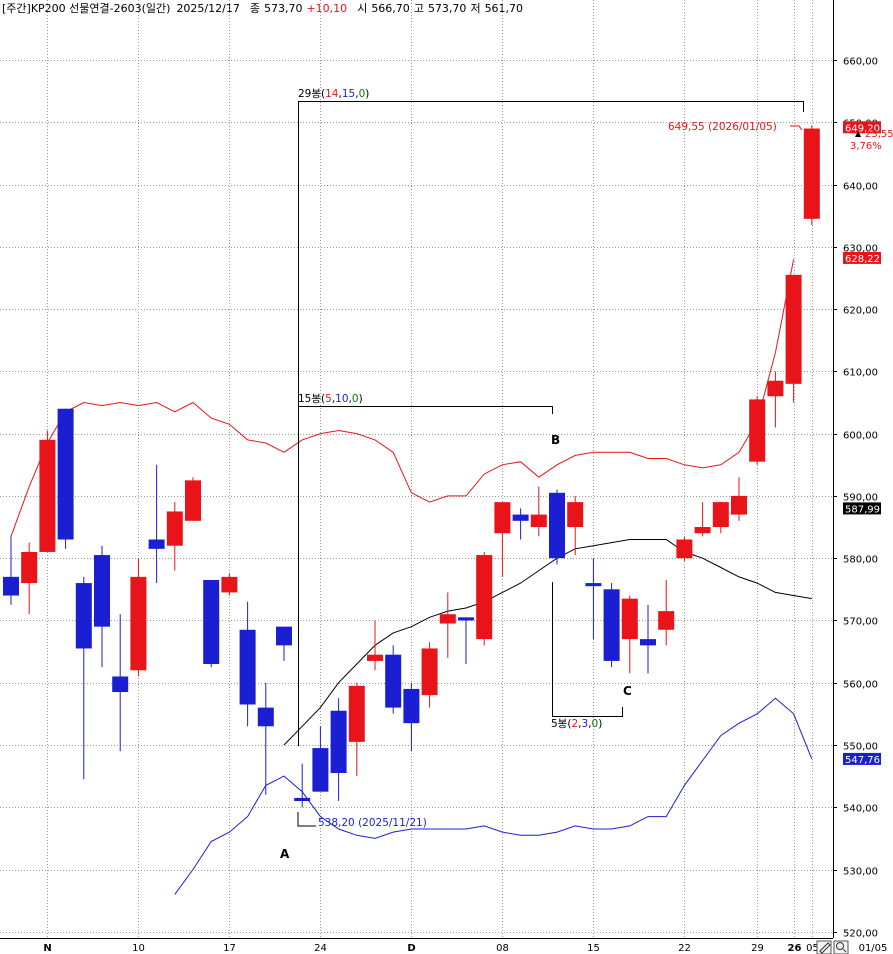 Image resolution: width=893 pixels, height=954 pixels. Describe the element at coordinates (860, 747) in the screenshot. I see `y-tick-label: 550,00` at that location.